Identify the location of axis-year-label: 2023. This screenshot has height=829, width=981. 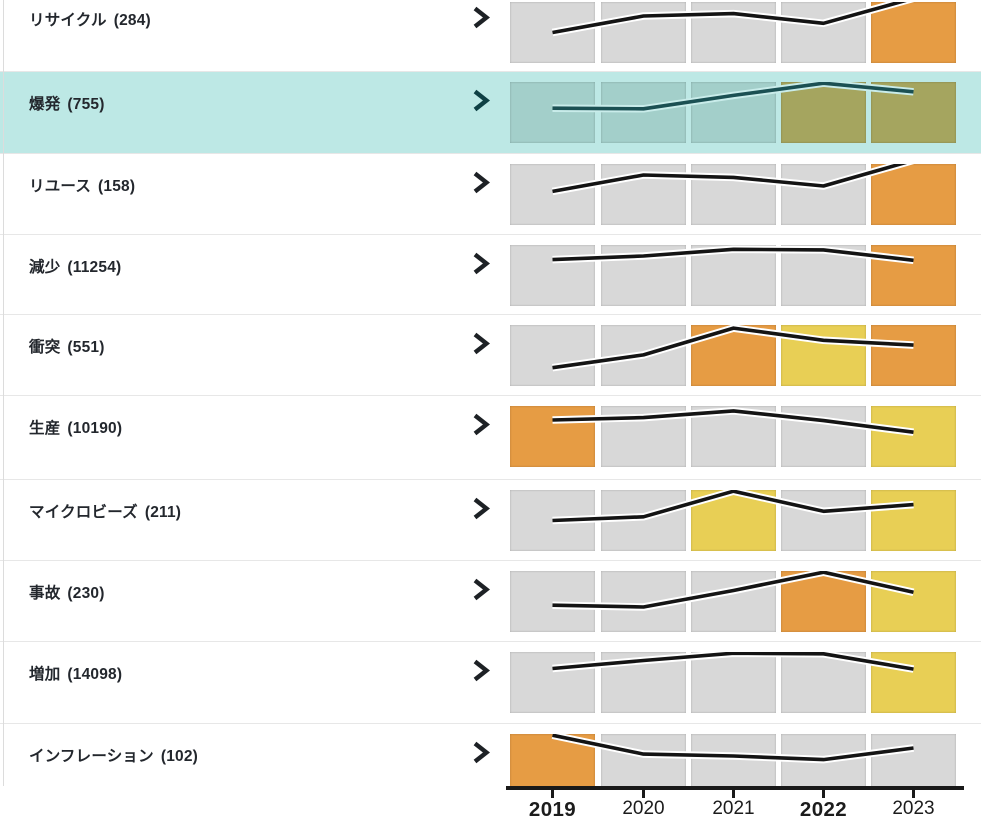
(913, 808).